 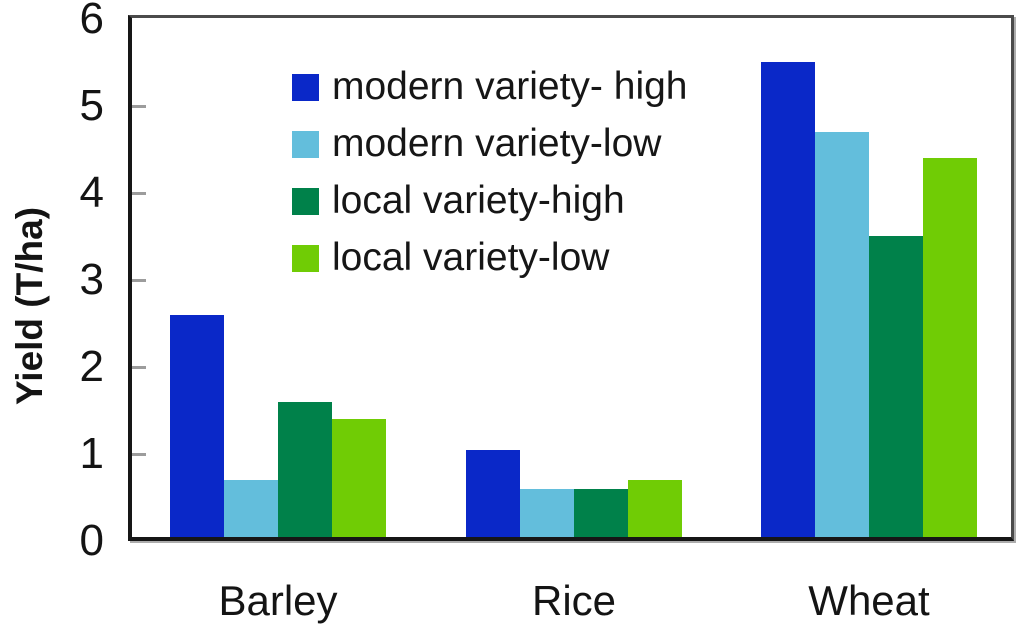 I want to click on bar-modern-variety-high-wheat, so click(x=788, y=301).